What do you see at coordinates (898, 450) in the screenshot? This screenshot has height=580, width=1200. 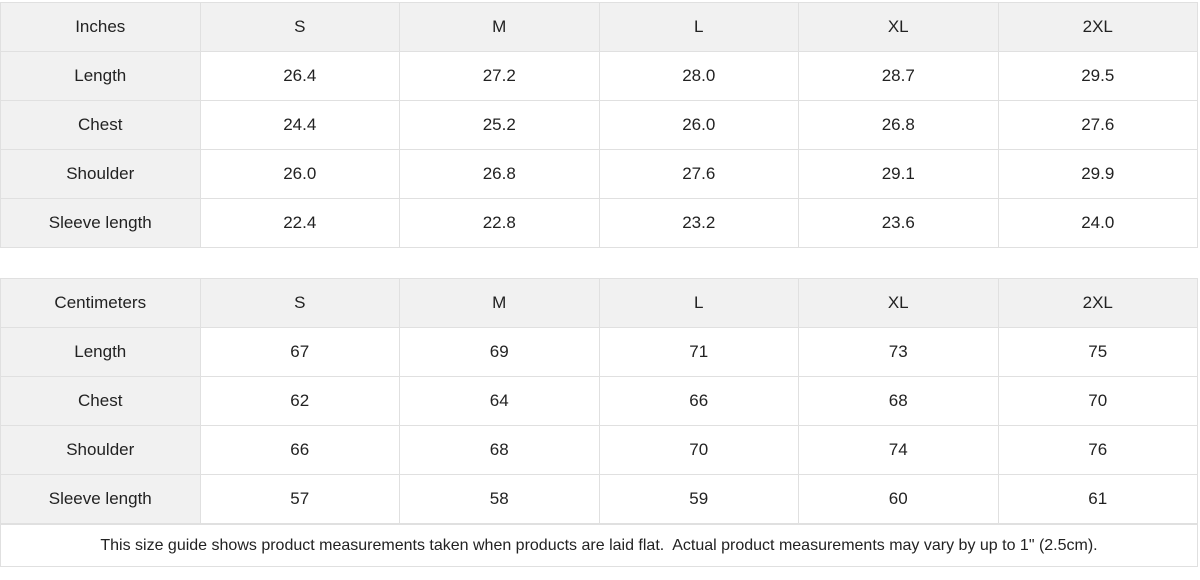 I see `size-value-cell: 74` at bounding box center [898, 450].